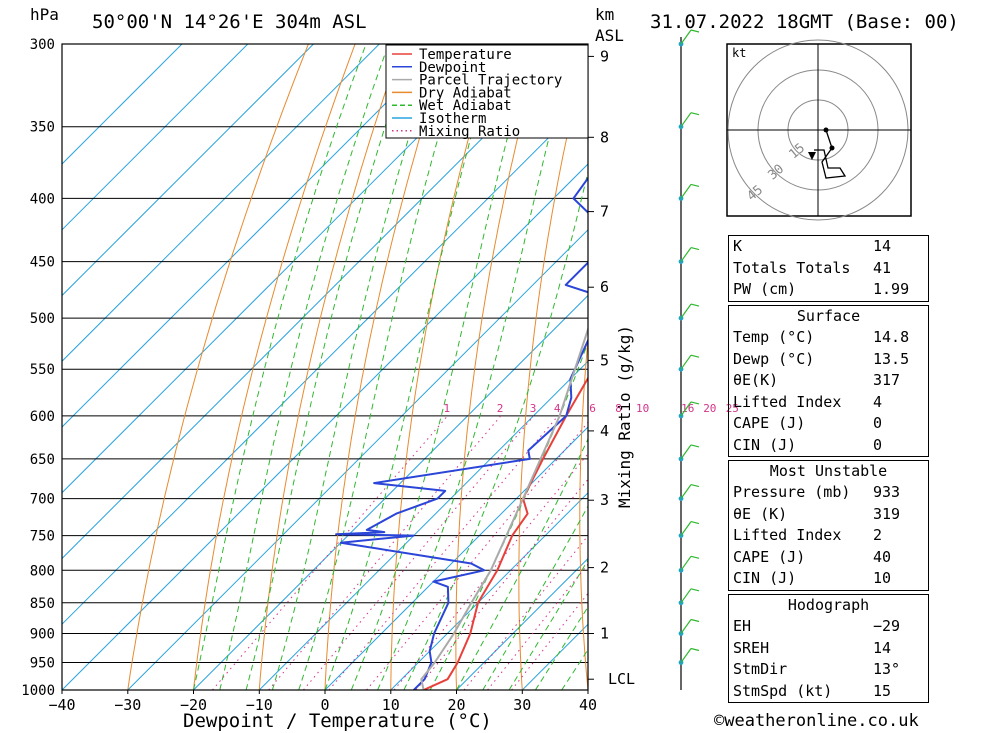 The height and width of the screenshot is (733, 1000). Describe the element at coordinates (604, 500) in the screenshot. I see `height-tick-label: 3` at that location.